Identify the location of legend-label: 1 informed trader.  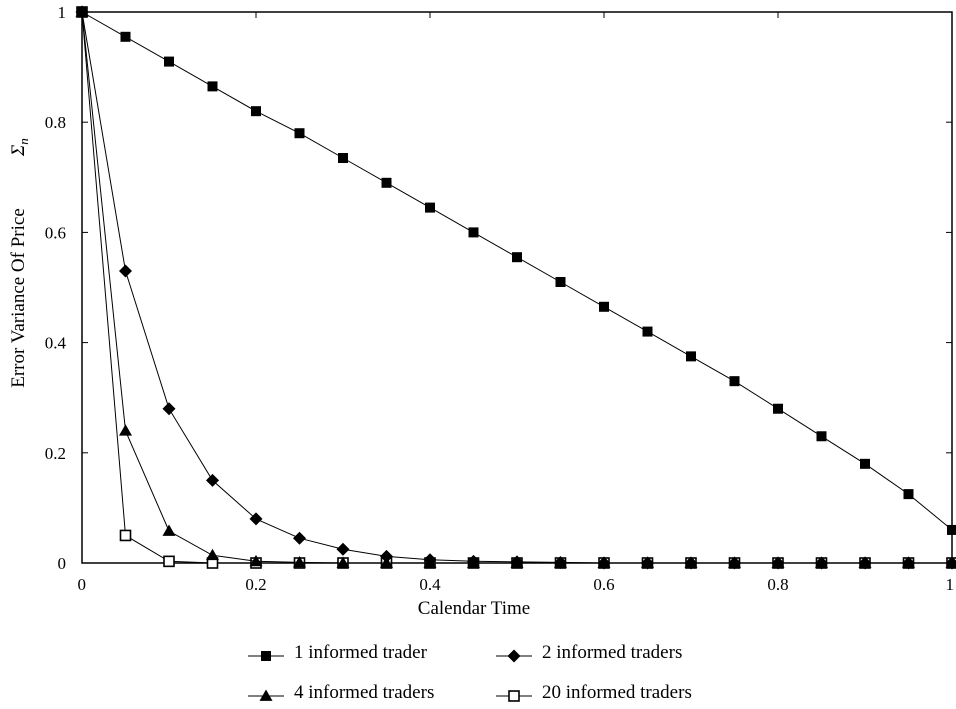
(361, 652).